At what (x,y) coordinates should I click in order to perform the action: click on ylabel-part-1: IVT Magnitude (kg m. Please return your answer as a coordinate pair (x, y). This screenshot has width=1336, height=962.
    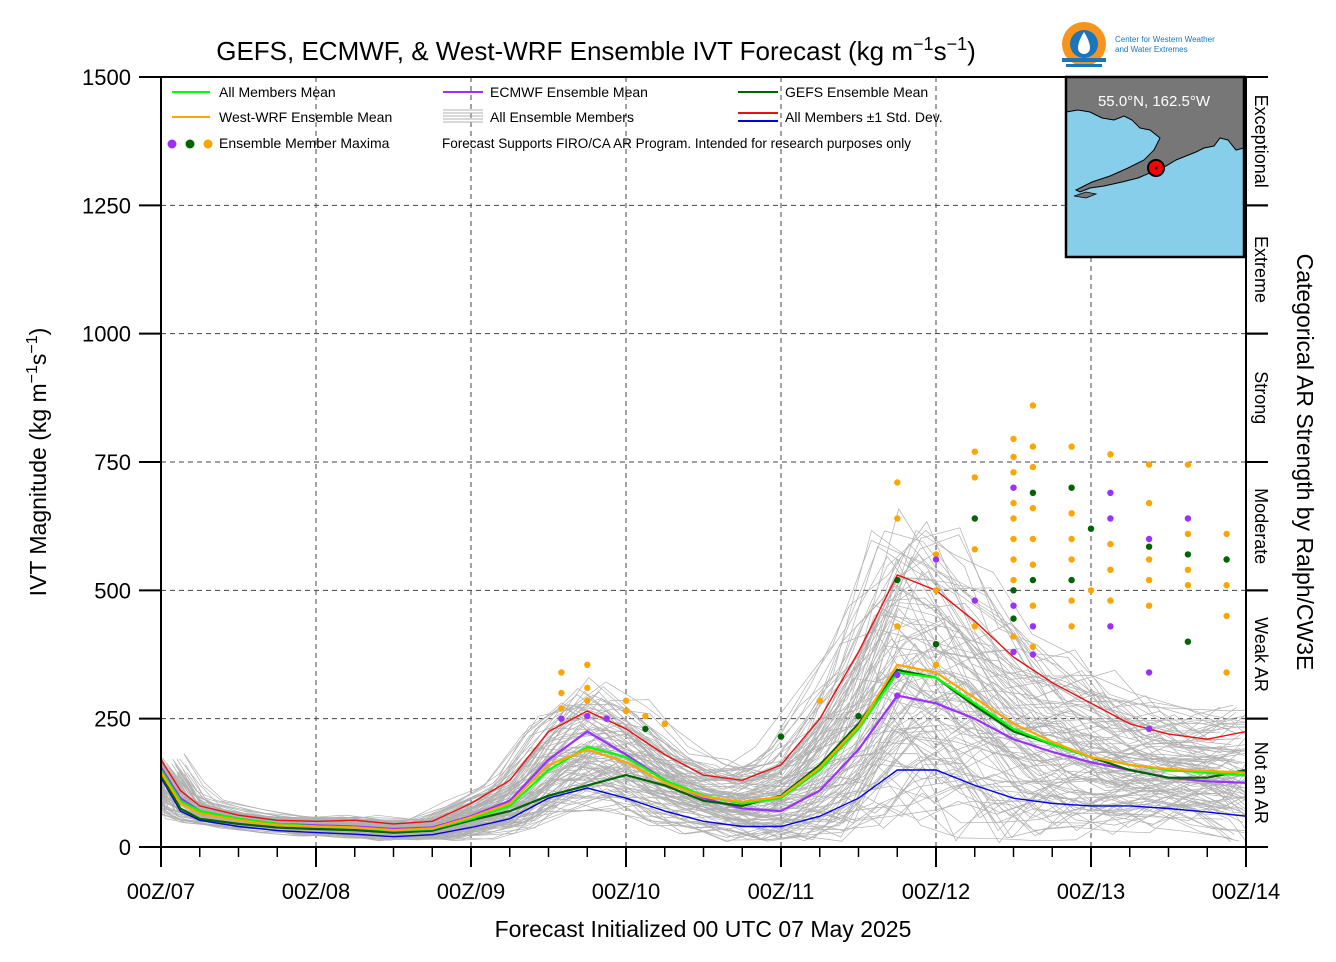
    Looking at the image, I should click on (38, 489).